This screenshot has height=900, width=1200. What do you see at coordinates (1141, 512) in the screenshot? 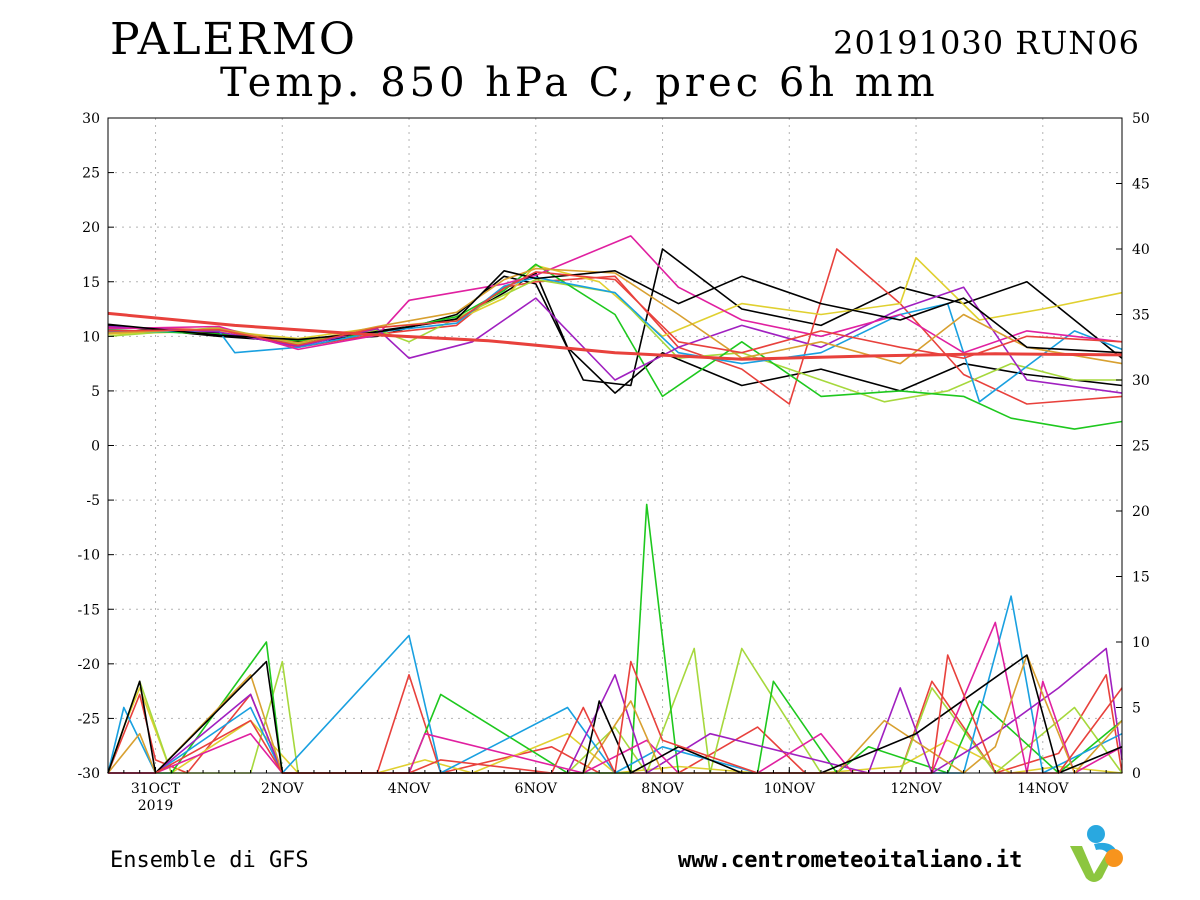
I see `y-right-tick-label: 20` at bounding box center [1141, 512].